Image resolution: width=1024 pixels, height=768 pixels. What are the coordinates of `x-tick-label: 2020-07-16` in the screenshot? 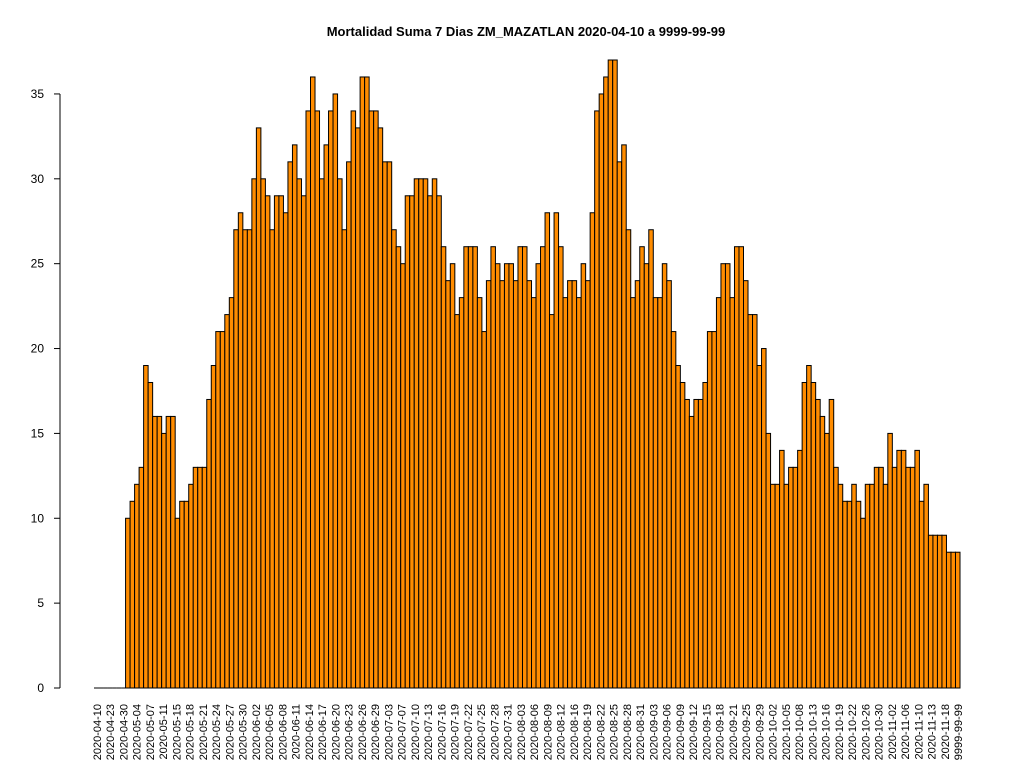 It's located at (442, 732).